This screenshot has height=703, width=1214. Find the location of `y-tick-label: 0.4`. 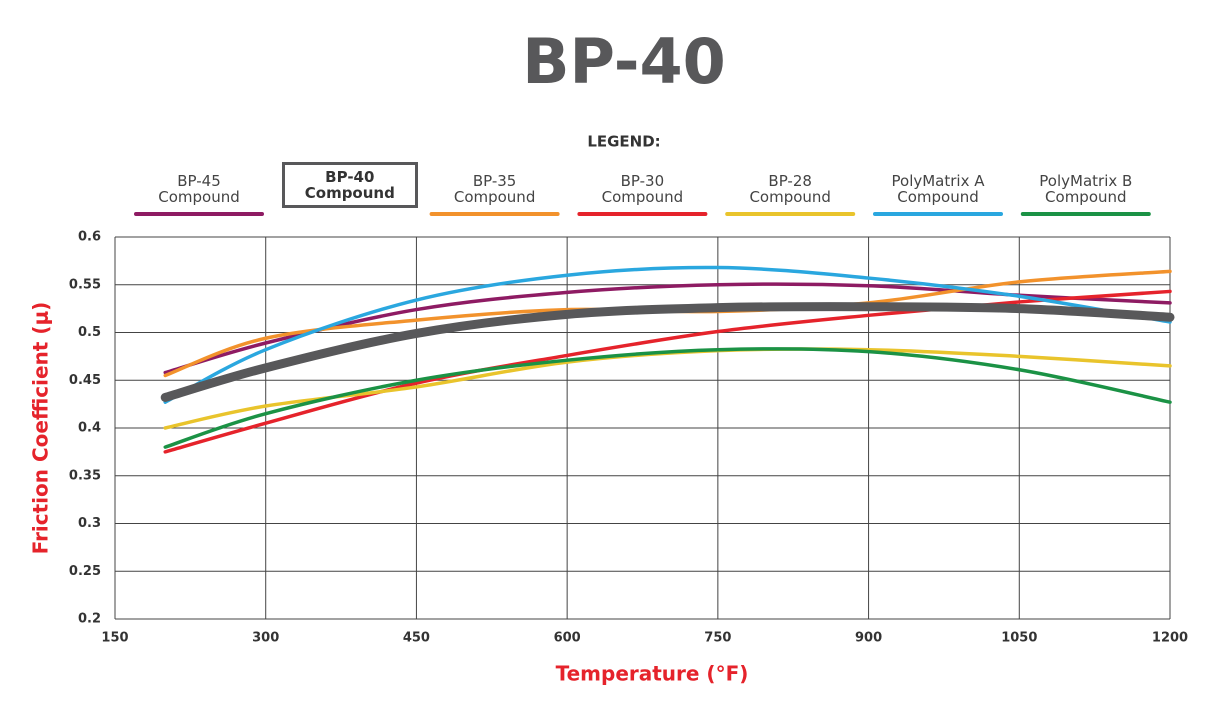

y-tick-label: 0.4 is located at coordinates (89, 428).